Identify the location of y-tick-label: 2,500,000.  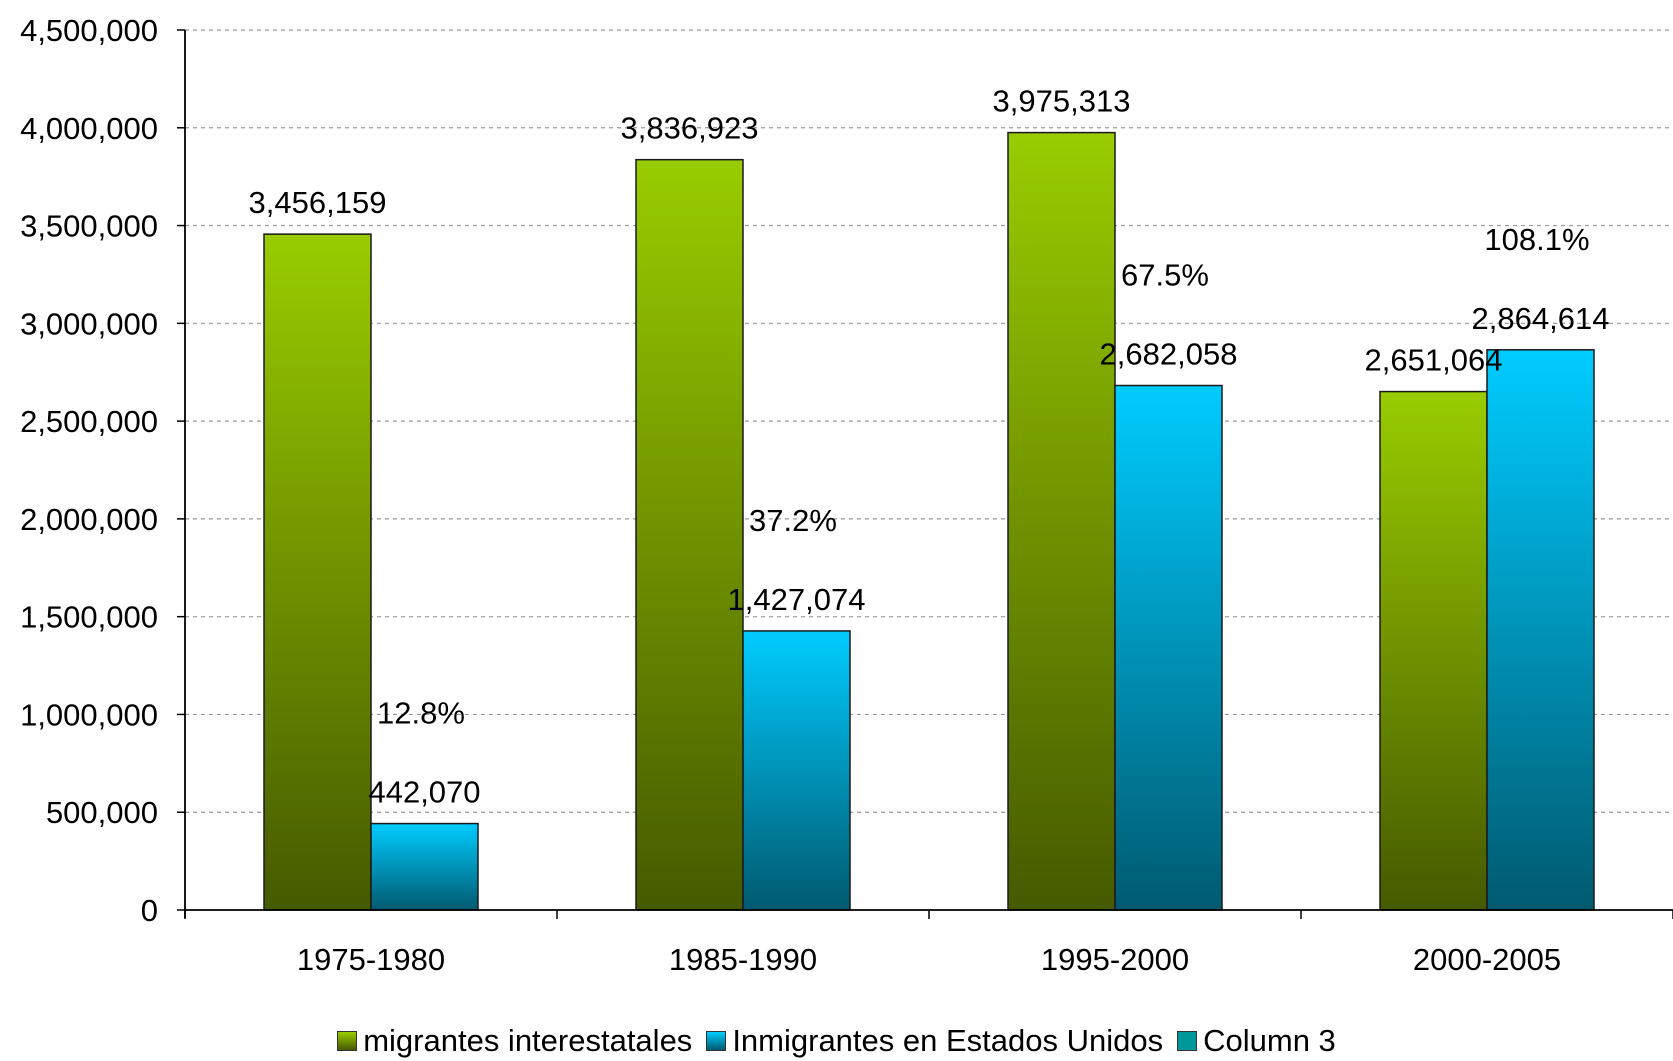
(89, 421).